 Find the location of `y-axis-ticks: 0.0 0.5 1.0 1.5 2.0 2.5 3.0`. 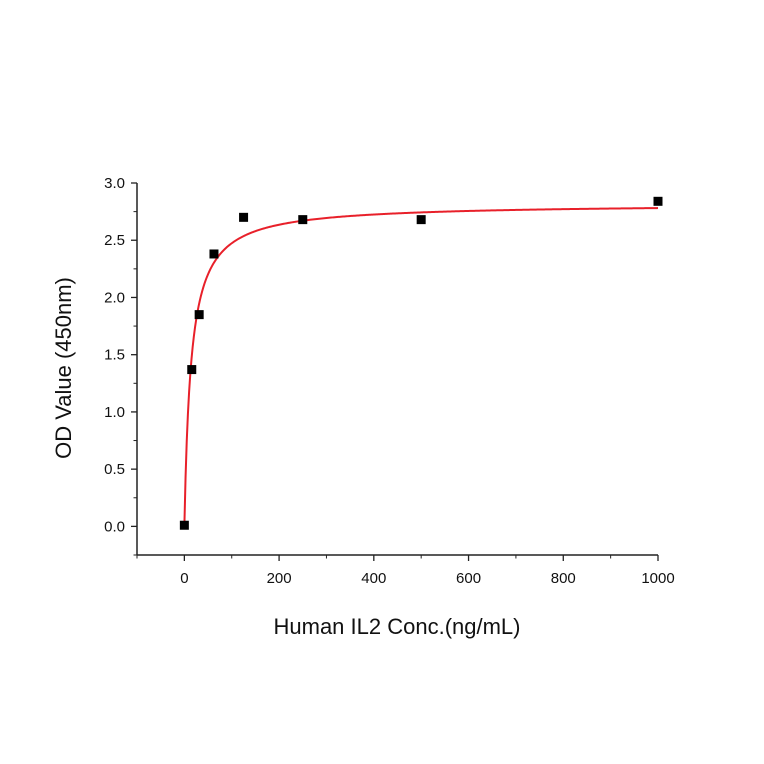

y-axis-ticks: 0.0 0.5 1.0 1.5 2.0 2.5 3.0 is located at coordinates (120, 365).